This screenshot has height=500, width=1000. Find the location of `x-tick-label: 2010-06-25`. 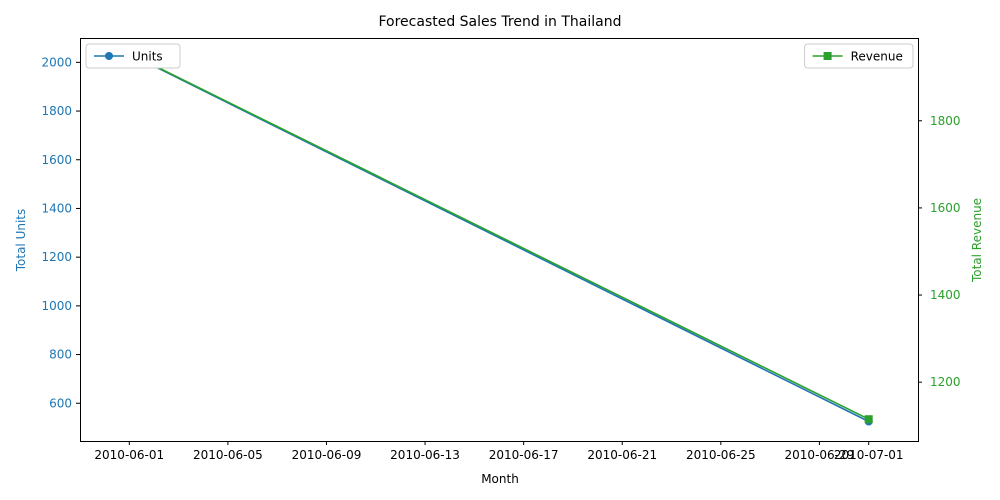

x-tick-label: 2010-06-25 is located at coordinates (721, 455).